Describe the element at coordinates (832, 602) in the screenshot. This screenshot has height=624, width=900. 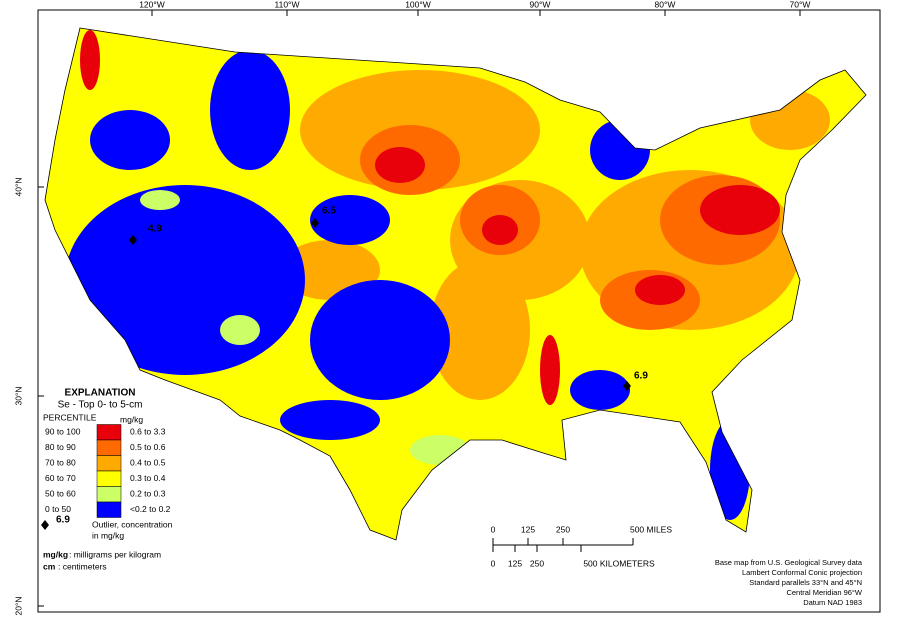
I see `credit-line: Datum NAD 1983` at that location.